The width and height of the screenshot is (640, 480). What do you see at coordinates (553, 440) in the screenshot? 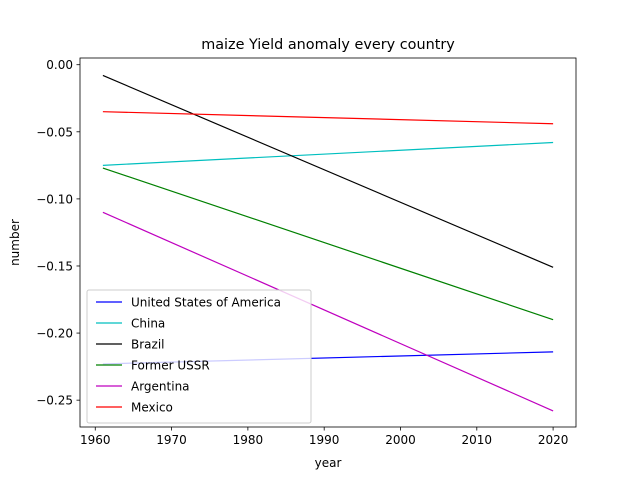
I see `x-tick-label: 2020` at bounding box center [553, 440].